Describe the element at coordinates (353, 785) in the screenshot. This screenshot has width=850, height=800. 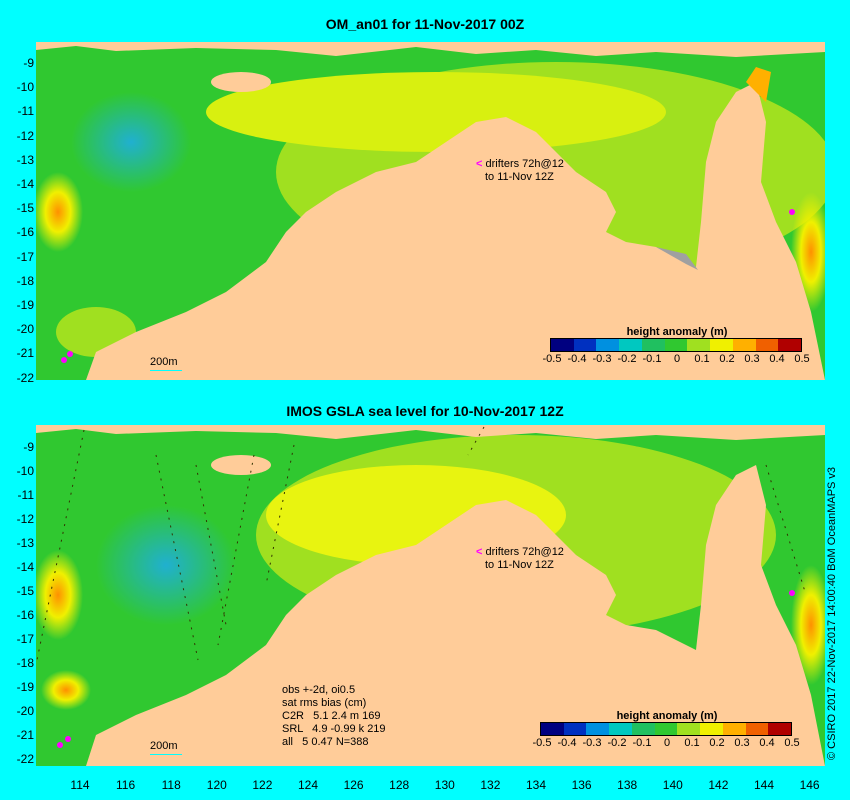
I see `lon-tick-label: 126` at that location.